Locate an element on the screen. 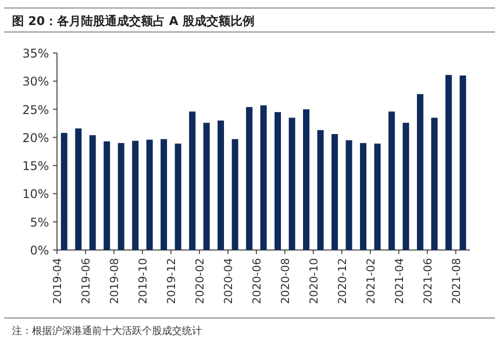 The image size is (499, 348). x-tick-label: 2020-10 is located at coordinates (313, 281).